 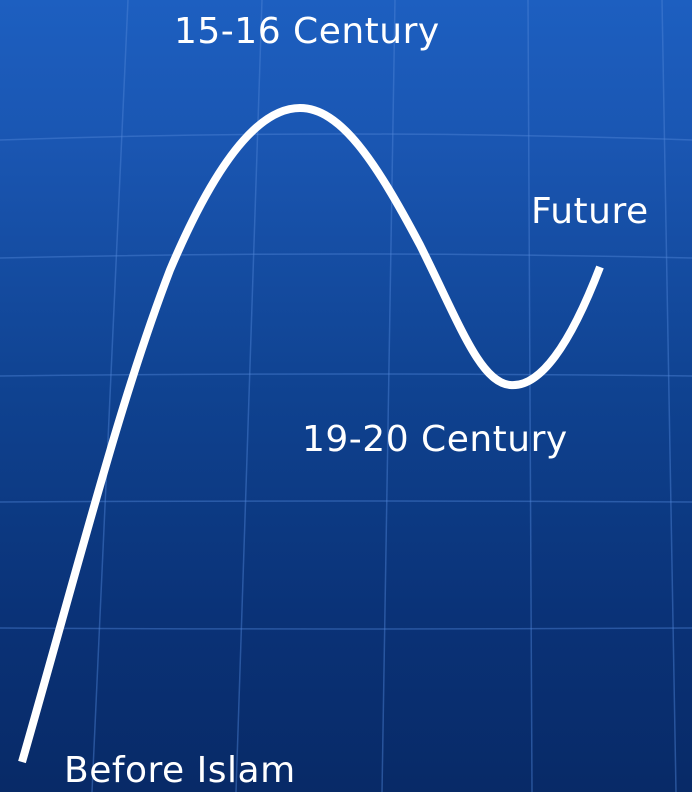 I want to click on start-label: Before Islam, so click(x=180, y=770).